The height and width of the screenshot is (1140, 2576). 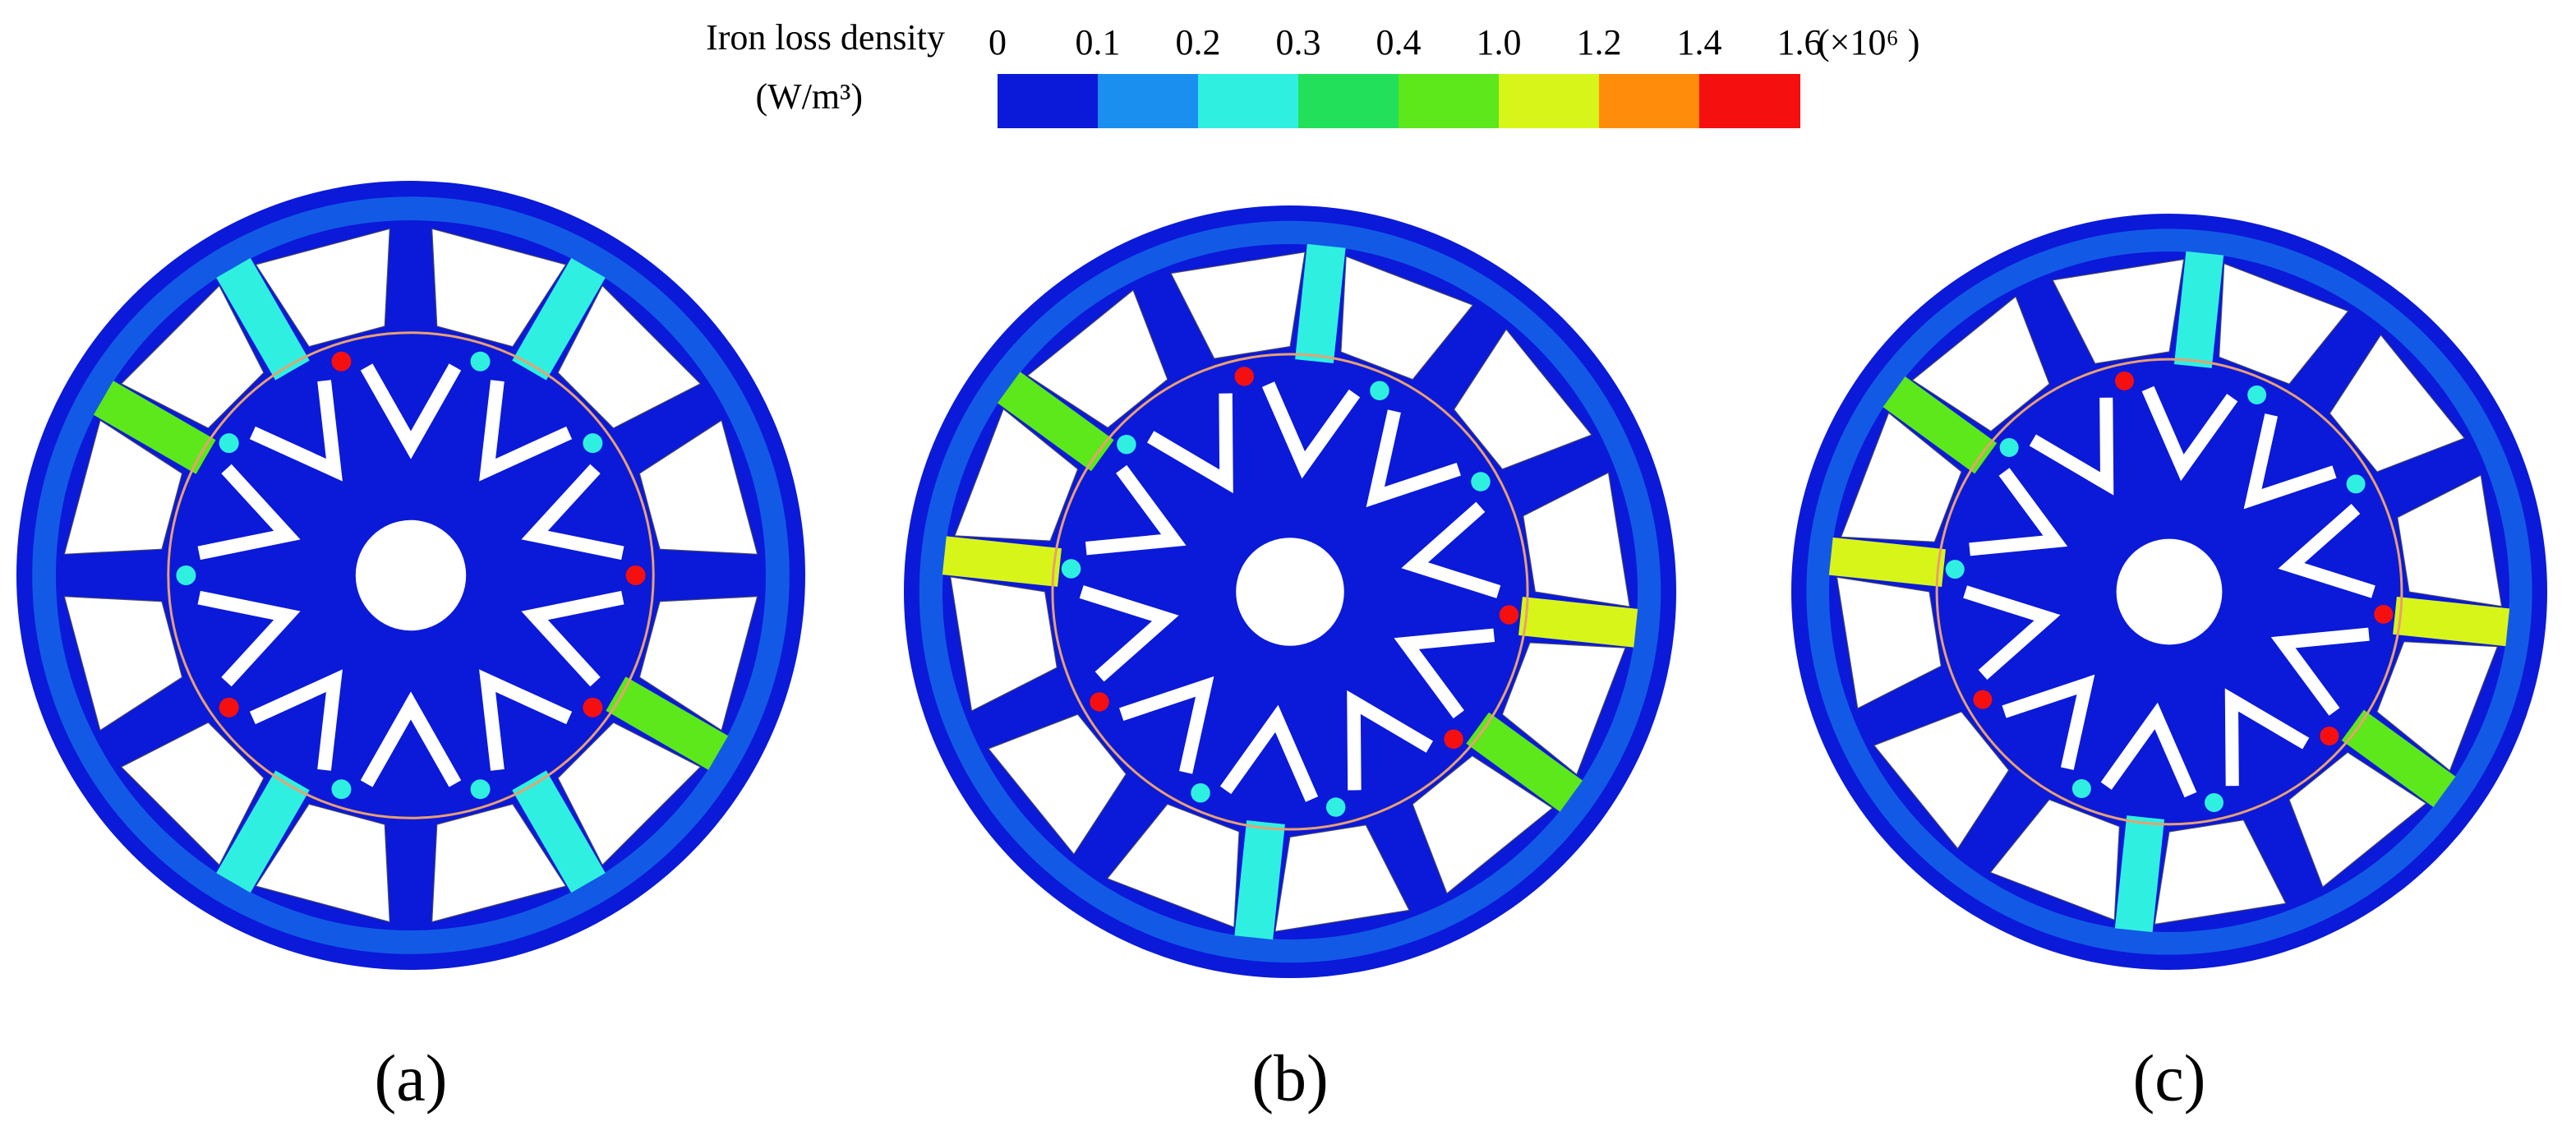 I want to click on colorbar-tick-label: 0.2, so click(x=1198, y=42).